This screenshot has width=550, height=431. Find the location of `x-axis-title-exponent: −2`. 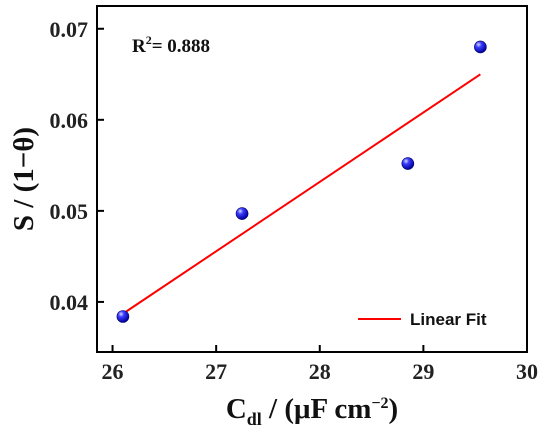

x-axis-title-exponent: −2 is located at coordinates (379, 403).